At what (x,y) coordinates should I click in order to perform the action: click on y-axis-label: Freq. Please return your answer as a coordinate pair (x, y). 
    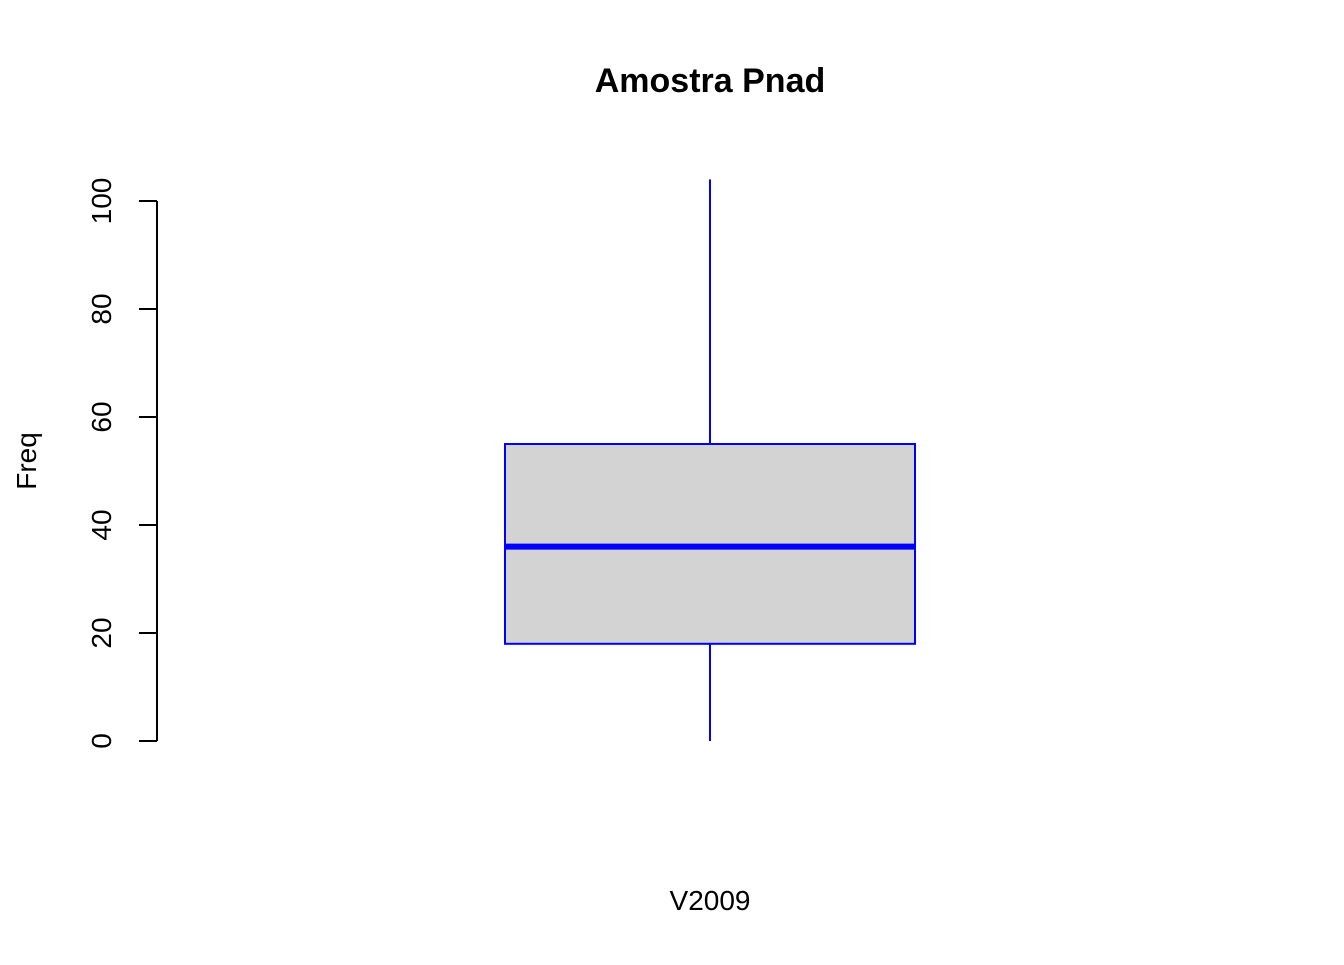
    Looking at the image, I should click on (26, 461).